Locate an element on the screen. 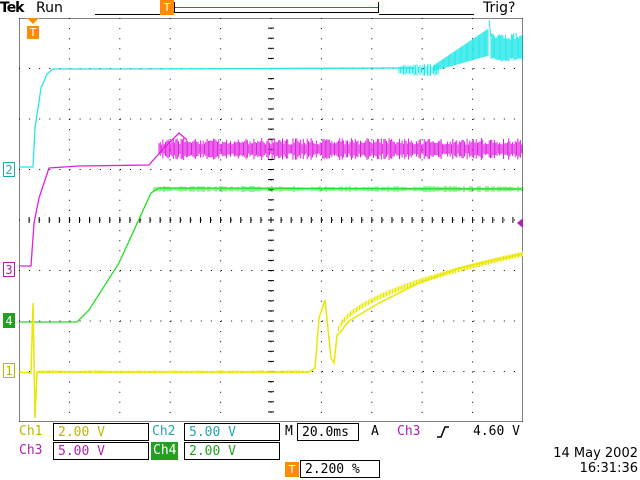 This screenshot has height=480, width=640. ch3-ground-marker: 3 is located at coordinates (9, 269).